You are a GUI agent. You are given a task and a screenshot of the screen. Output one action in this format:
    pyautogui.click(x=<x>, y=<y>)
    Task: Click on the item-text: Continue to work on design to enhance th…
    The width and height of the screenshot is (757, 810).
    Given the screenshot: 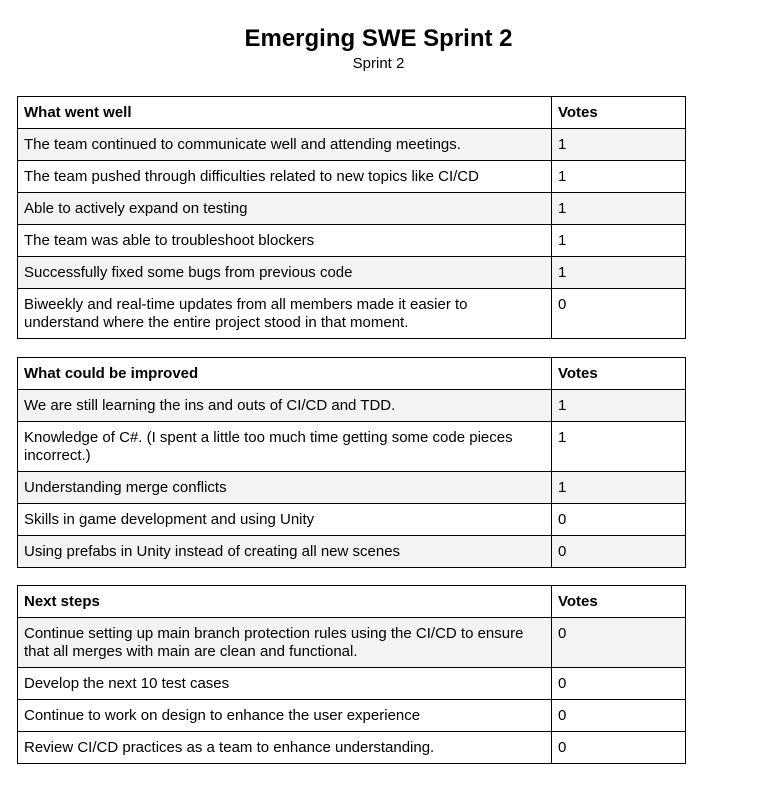 What is the action you would take?
    pyautogui.click(x=284, y=715)
    